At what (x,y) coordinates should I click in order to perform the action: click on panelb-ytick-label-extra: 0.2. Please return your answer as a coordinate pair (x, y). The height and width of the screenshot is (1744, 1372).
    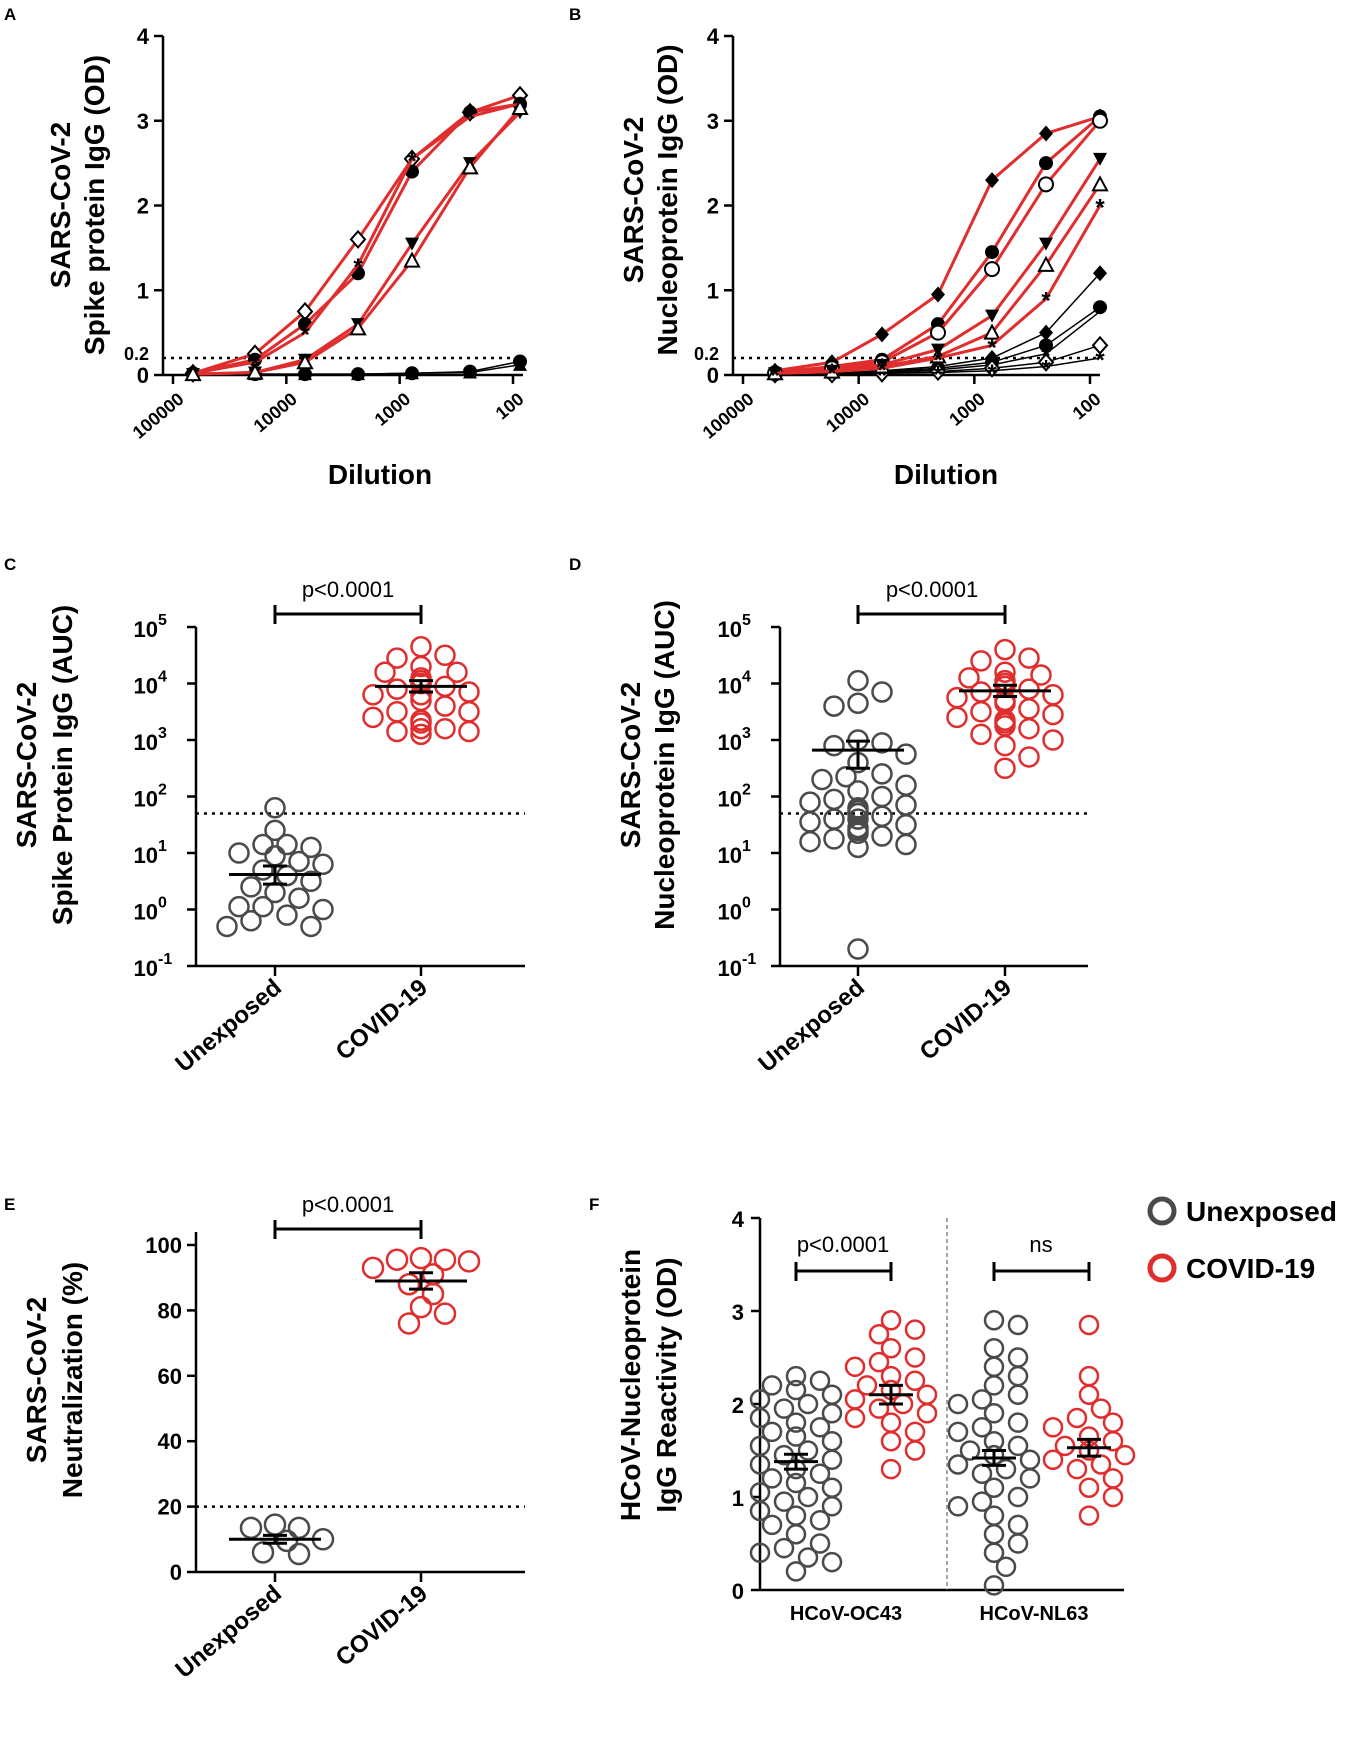
    Looking at the image, I should click on (706, 354).